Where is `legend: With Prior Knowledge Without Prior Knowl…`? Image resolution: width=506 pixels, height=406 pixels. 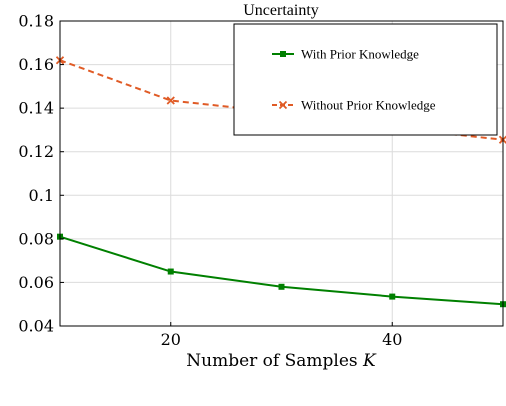
legend: With Prior Knowledge Without Prior Knowl… is located at coordinates (365, 79).